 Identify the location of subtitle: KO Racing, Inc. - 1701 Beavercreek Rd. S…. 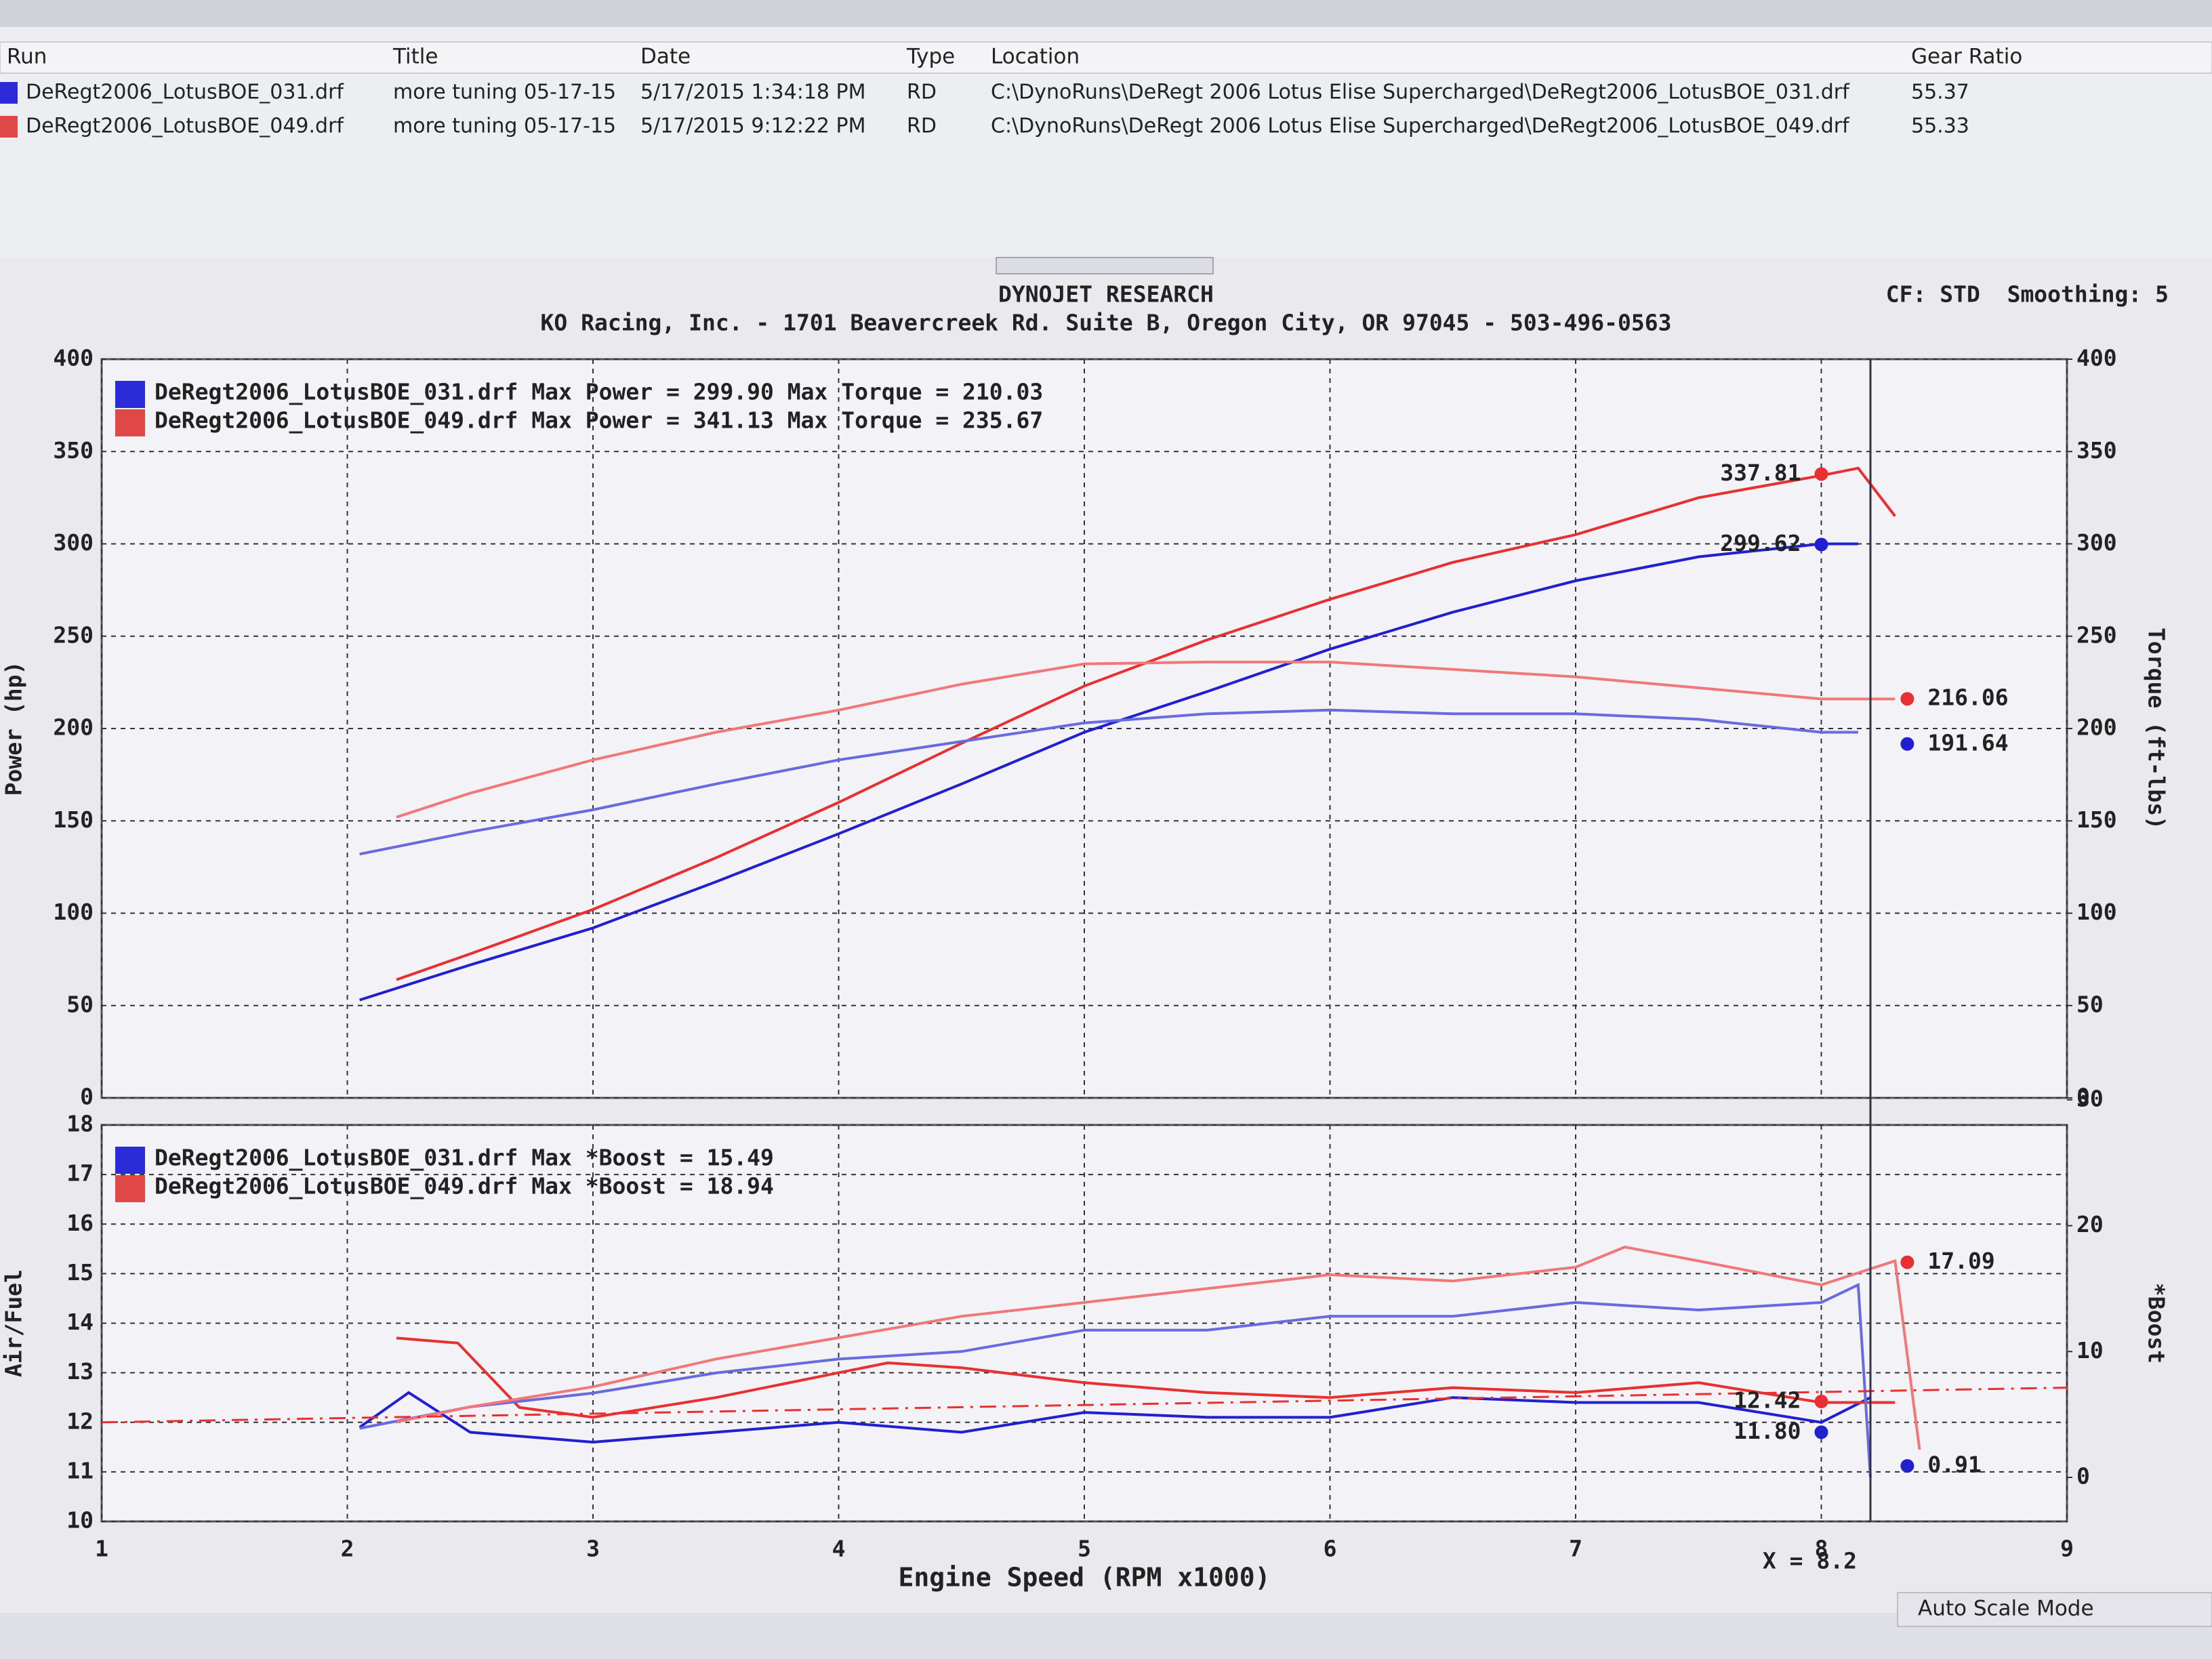
(1106, 323).